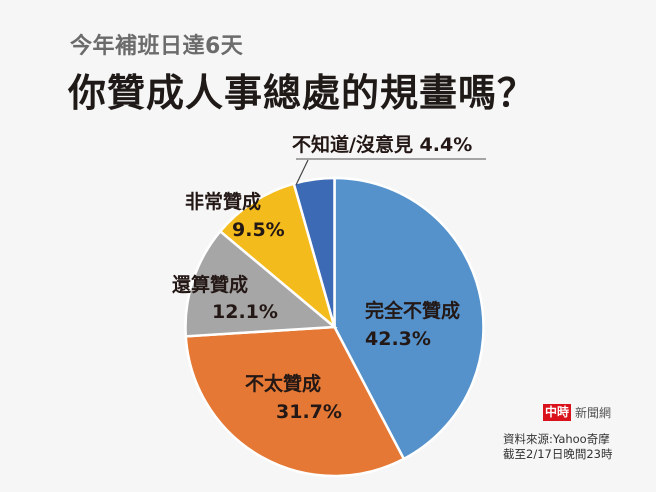 The image size is (656, 492). I want to click on label-somewhat-oppose-pct: 31.7%, so click(309, 412).